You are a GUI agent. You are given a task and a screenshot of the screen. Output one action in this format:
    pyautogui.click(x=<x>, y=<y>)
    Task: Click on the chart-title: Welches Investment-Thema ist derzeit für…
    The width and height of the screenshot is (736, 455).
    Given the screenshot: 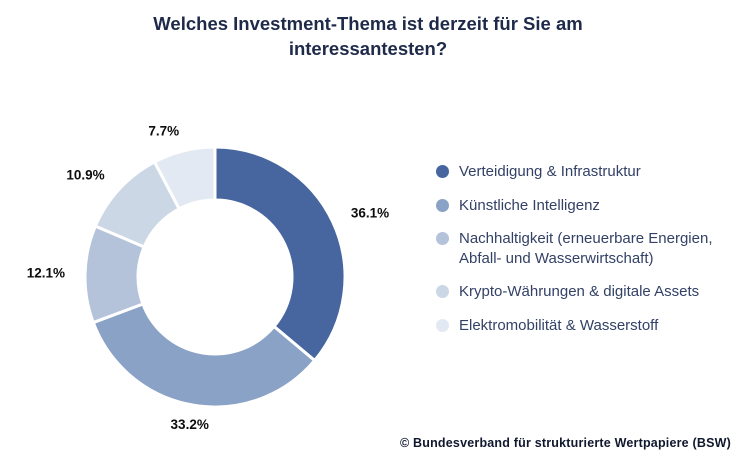 What is the action you would take?
    pyautogui.click(x=368, y=36)
    